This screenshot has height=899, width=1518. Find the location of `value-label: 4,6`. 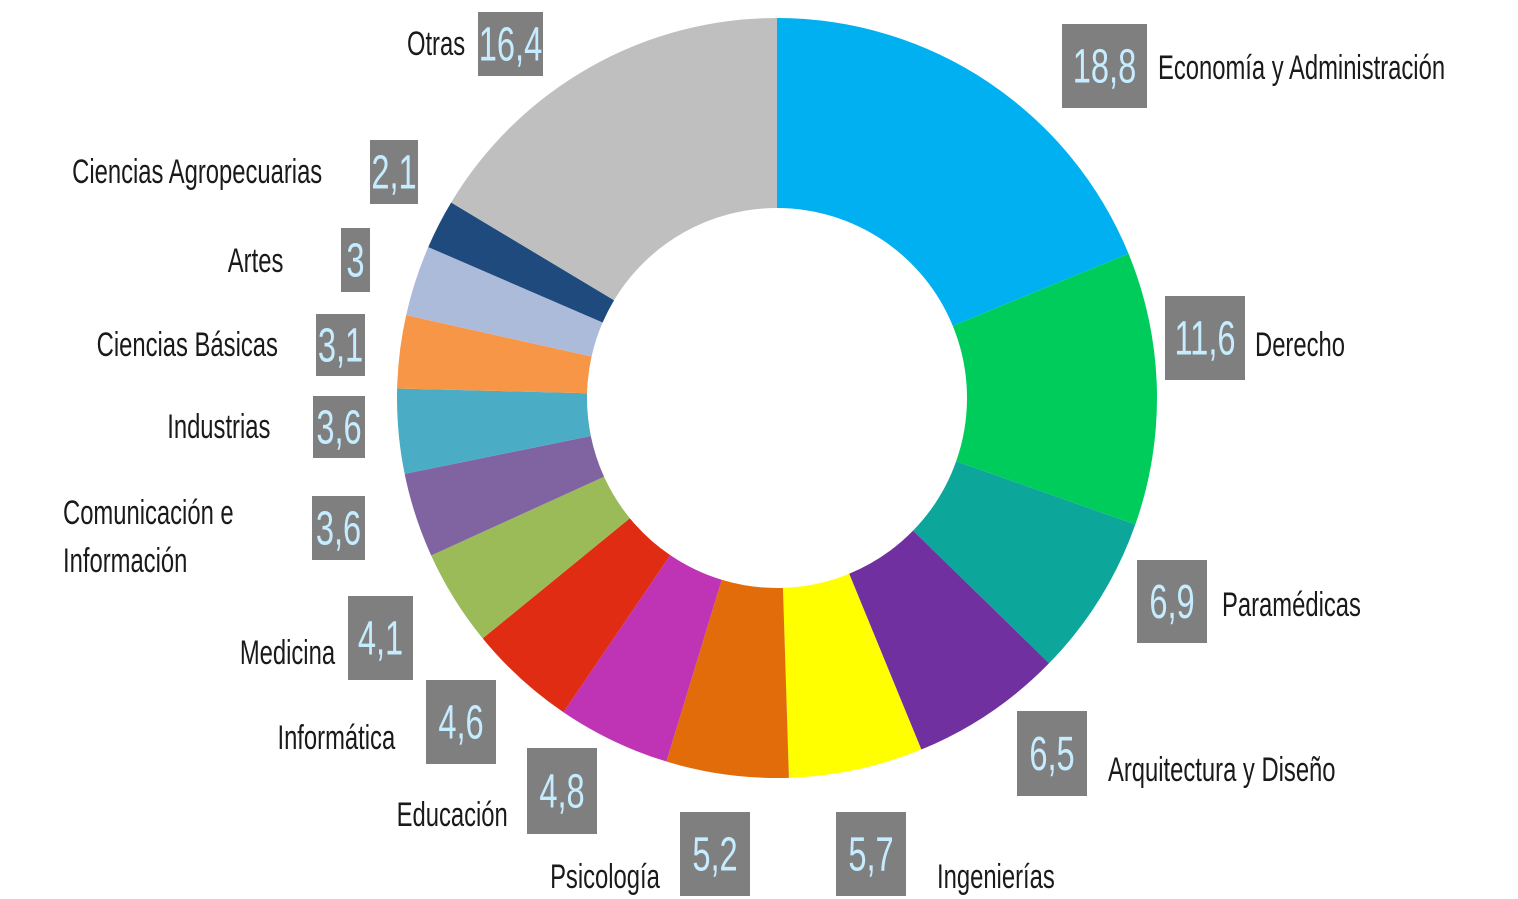

value-label: 4,6 is located at coordinates (460, 722).